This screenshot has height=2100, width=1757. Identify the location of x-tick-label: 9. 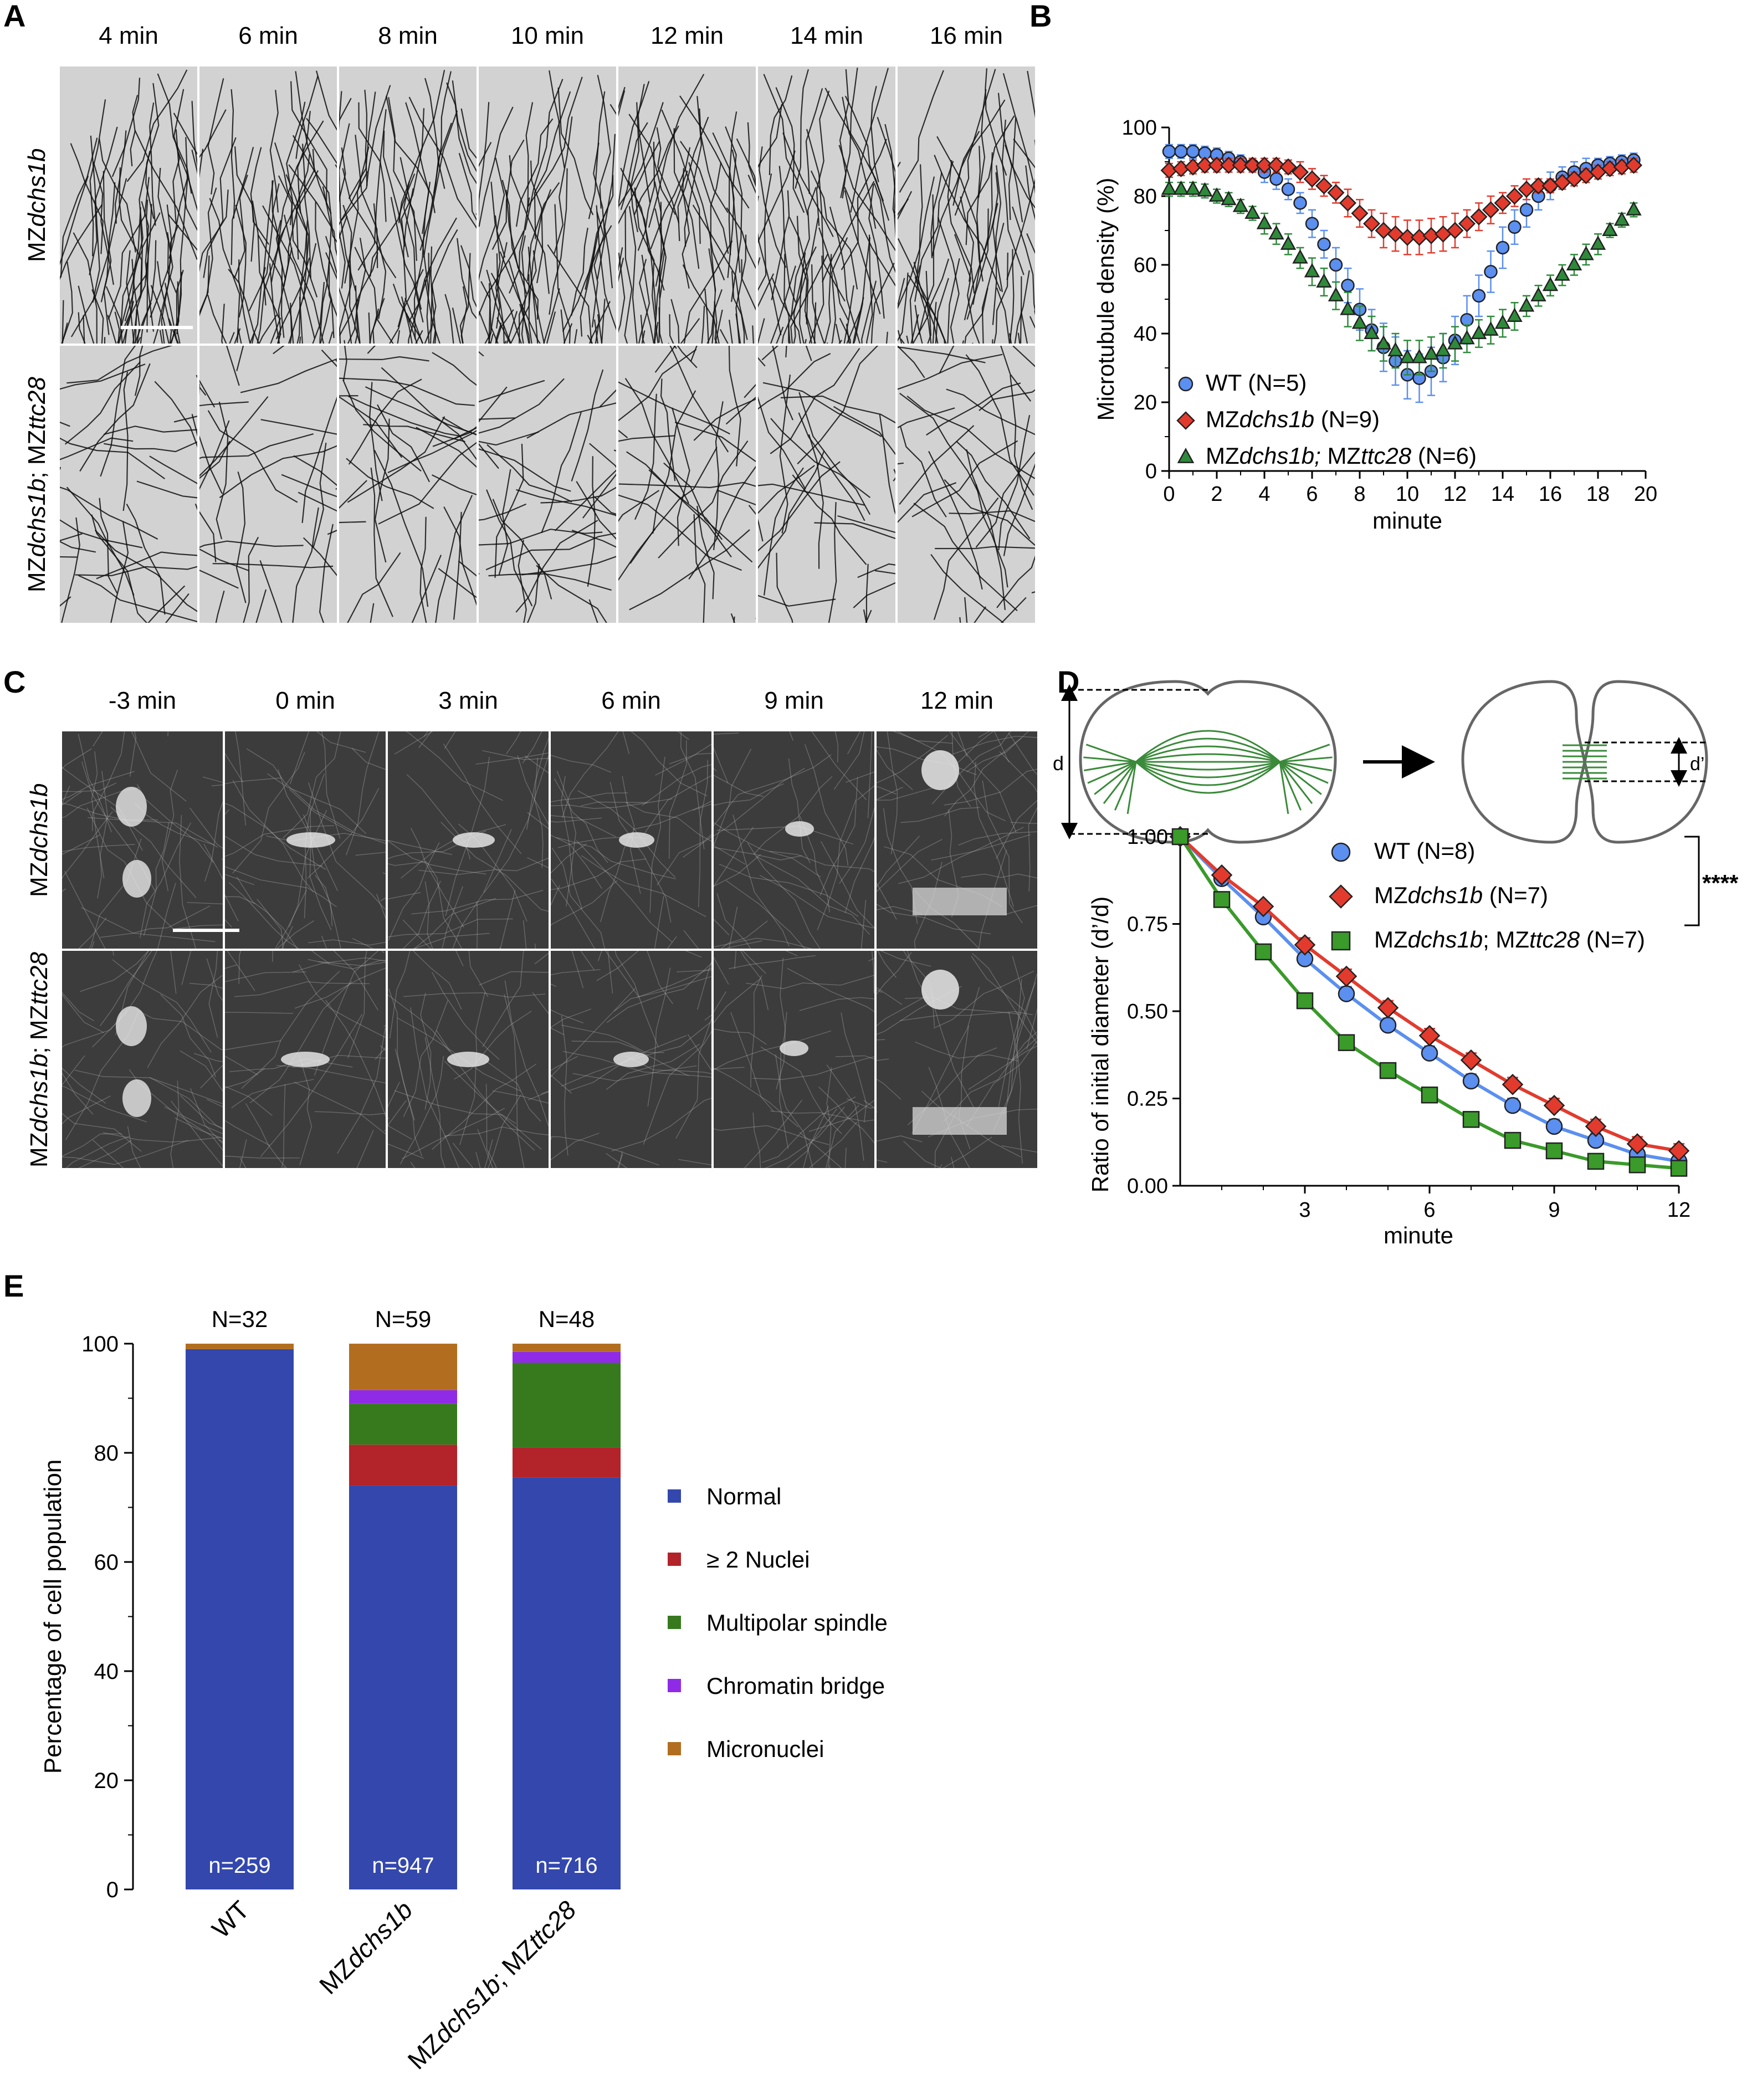
(1554, 1210).